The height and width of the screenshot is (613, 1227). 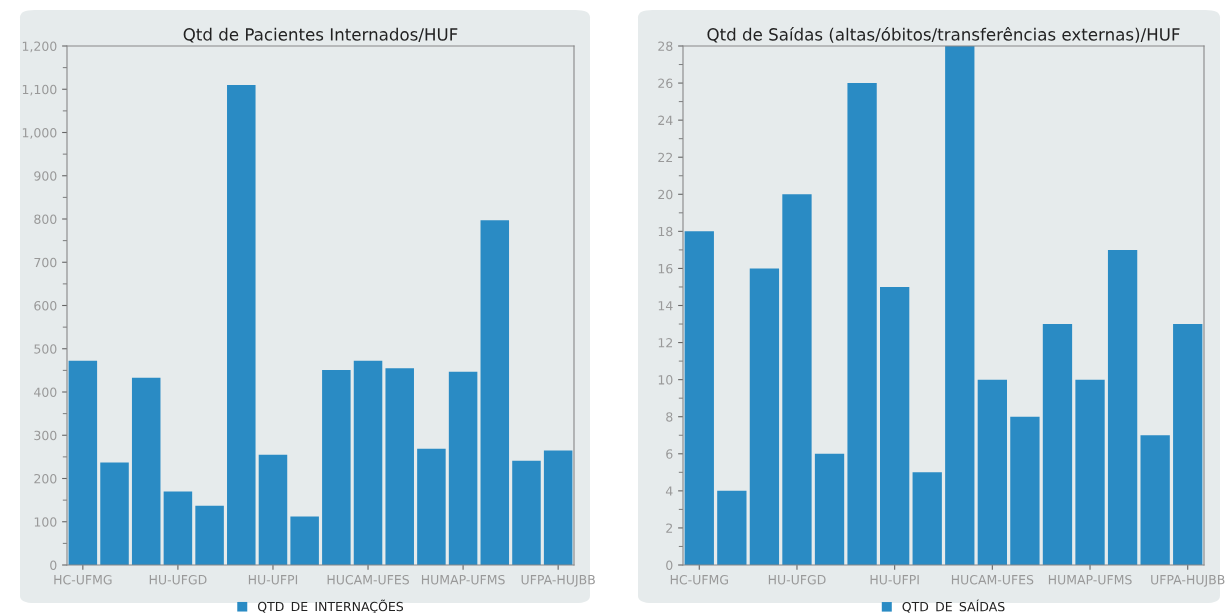 I want to click on y-tick-label: 1,200, so click(x=39, y=47).